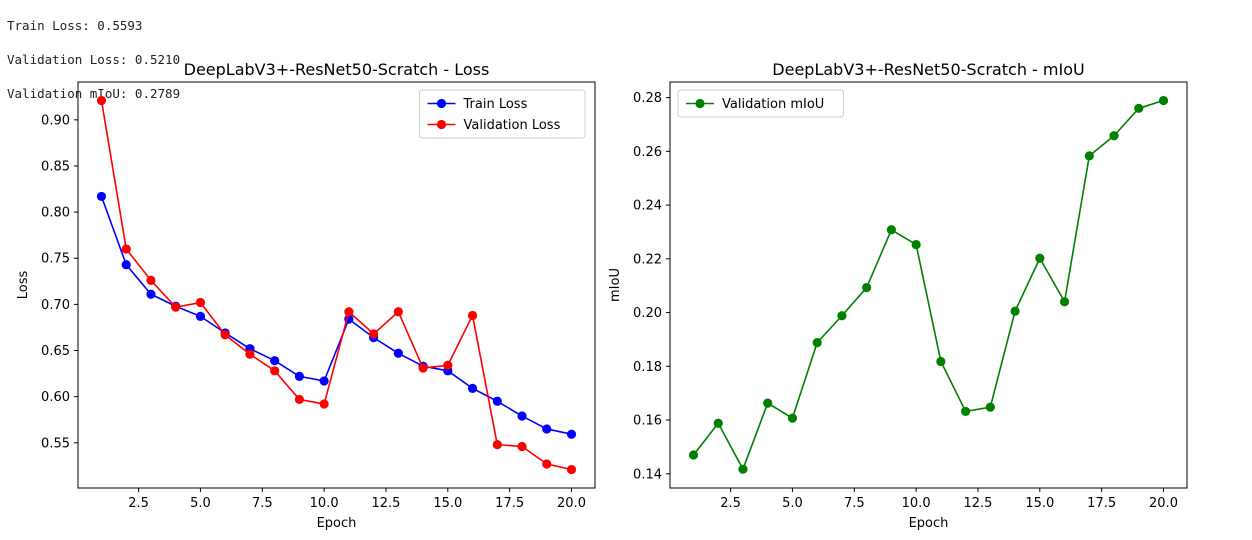 The width and height of the screenshot is (1252, 540). Describe the element at coordinates (647, 474) in the screenshot. I see `y-tick-label: 0.14` at that location.